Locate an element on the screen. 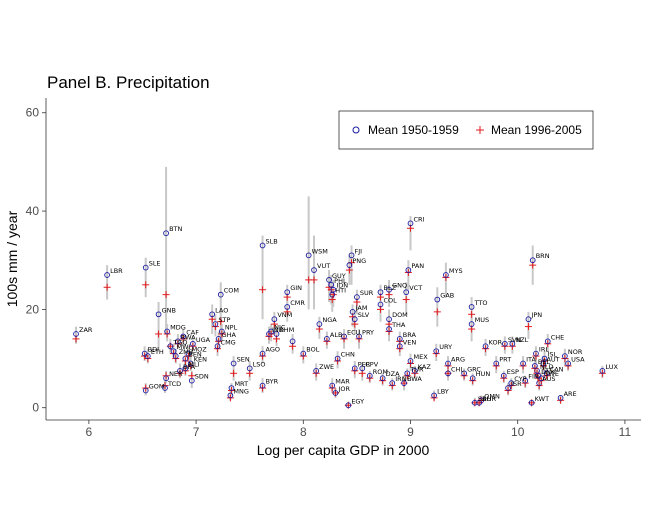  point-label: IRL is located at coordinates (544, 350).